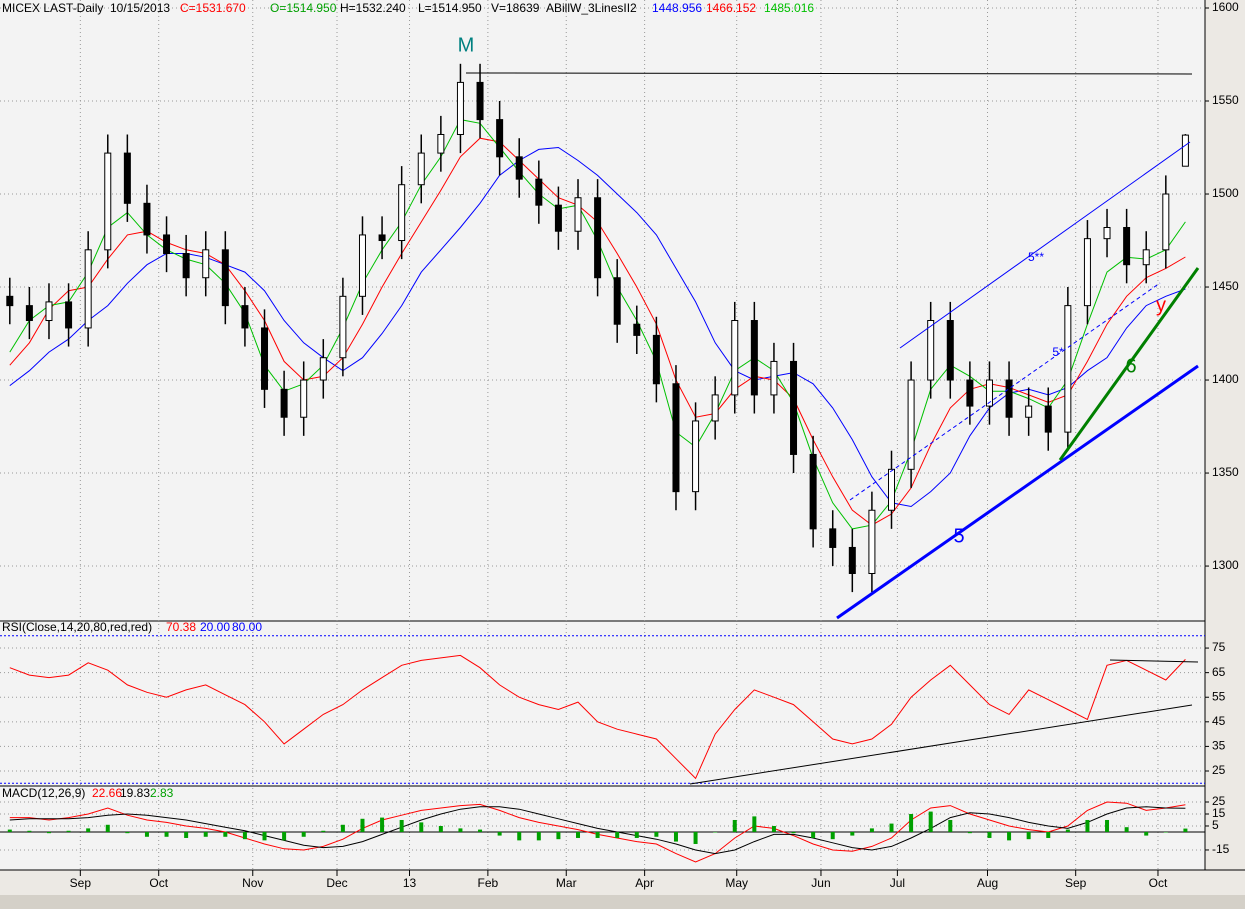  What do you see at coordinates (1215, 825) in the screenshot?
I see `y-tick-label: 5` at bounding box center [1215, 825].